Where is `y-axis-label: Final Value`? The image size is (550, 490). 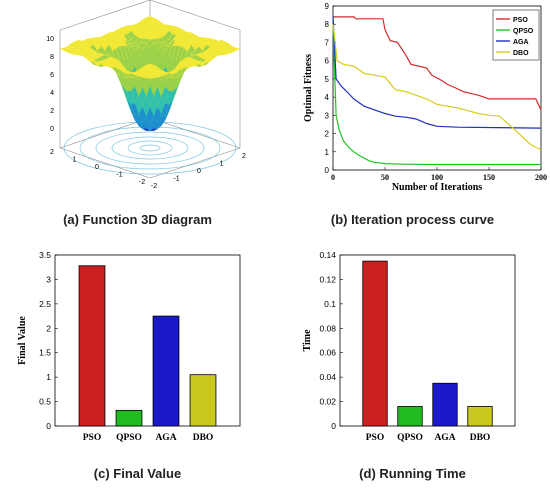
y-axis-label: Final Value is located at coordinates (22, 340).